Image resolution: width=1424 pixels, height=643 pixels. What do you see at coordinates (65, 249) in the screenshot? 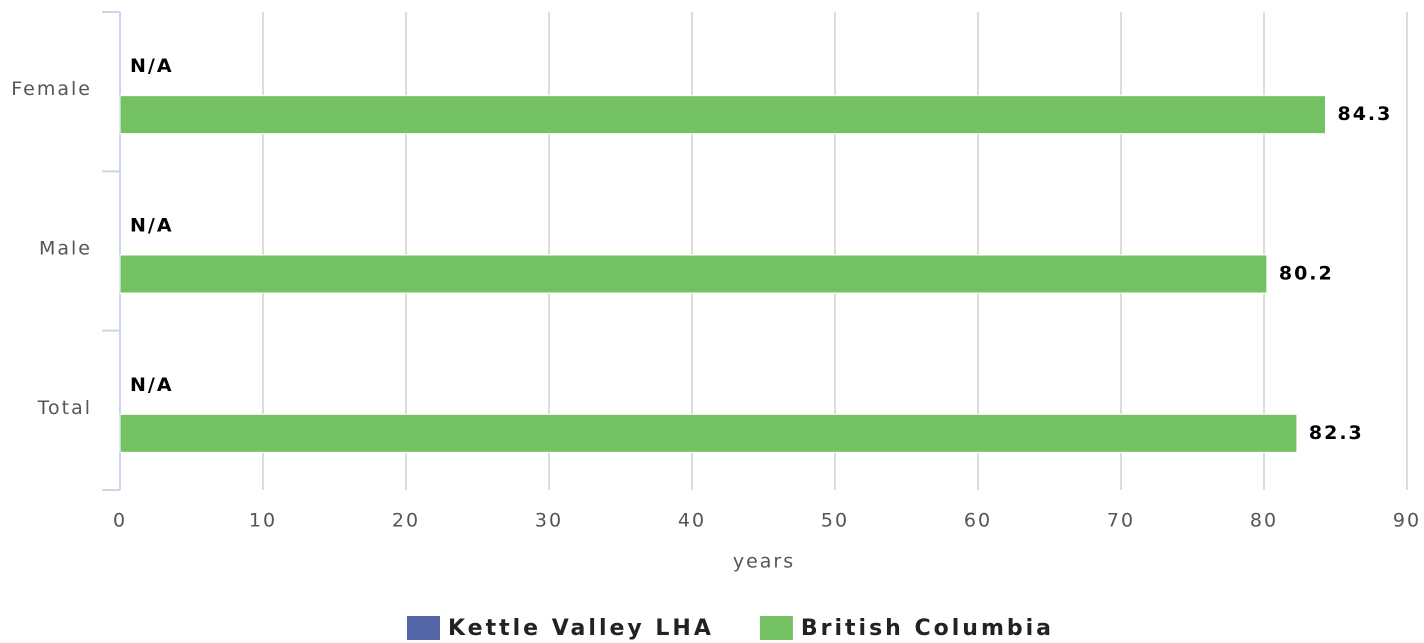
I see `y-tick-label: Male` at bounding box center [65, 249].